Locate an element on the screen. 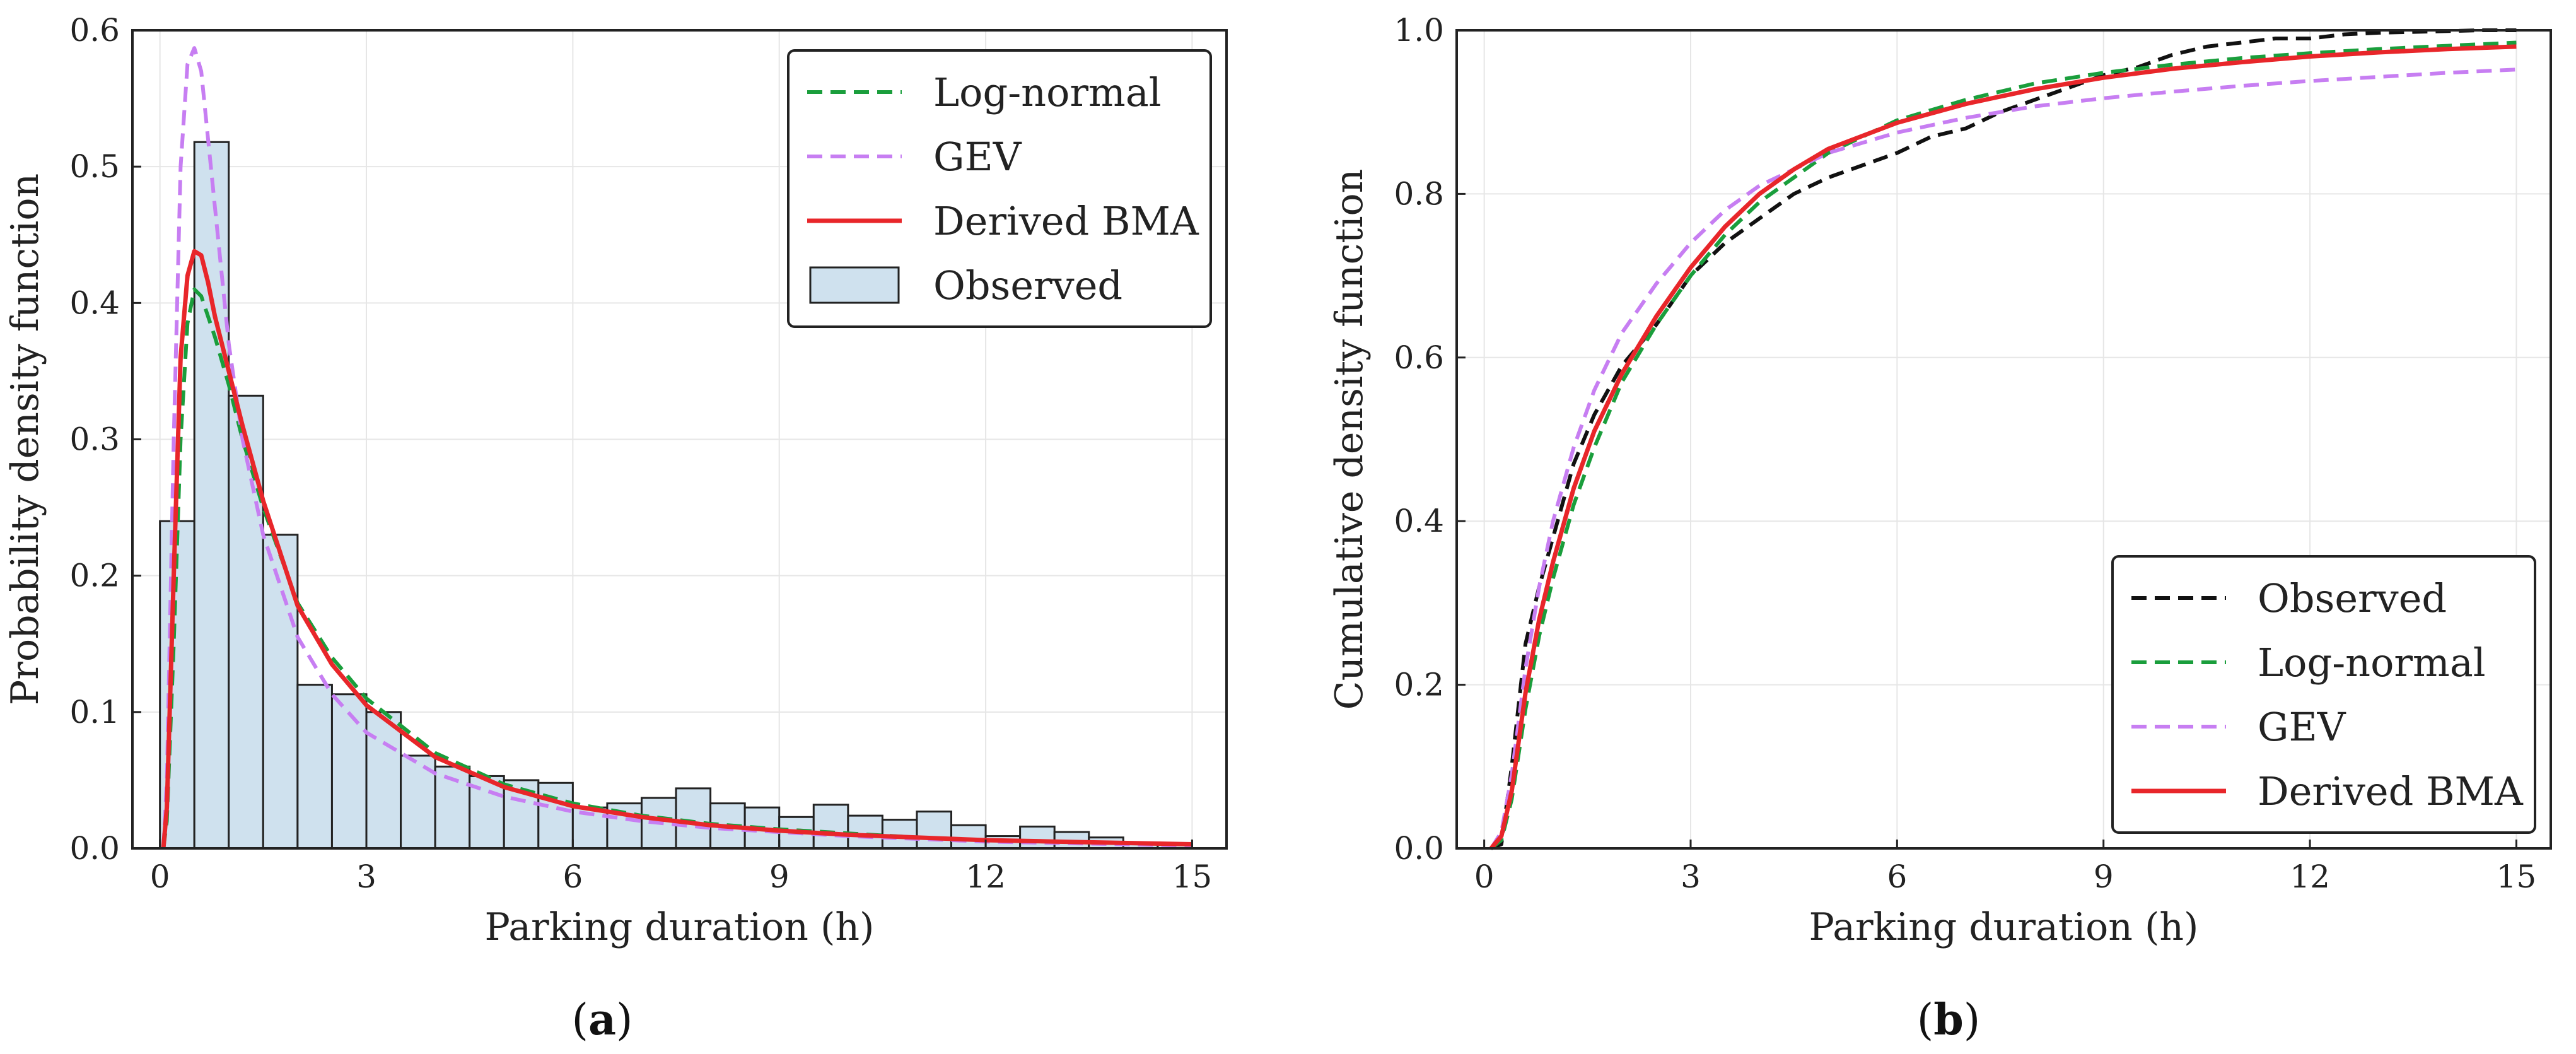 The width and height of the screenshot is (2576, 1054). panel-letter-b: b is located at coordinates (1949, 1020).